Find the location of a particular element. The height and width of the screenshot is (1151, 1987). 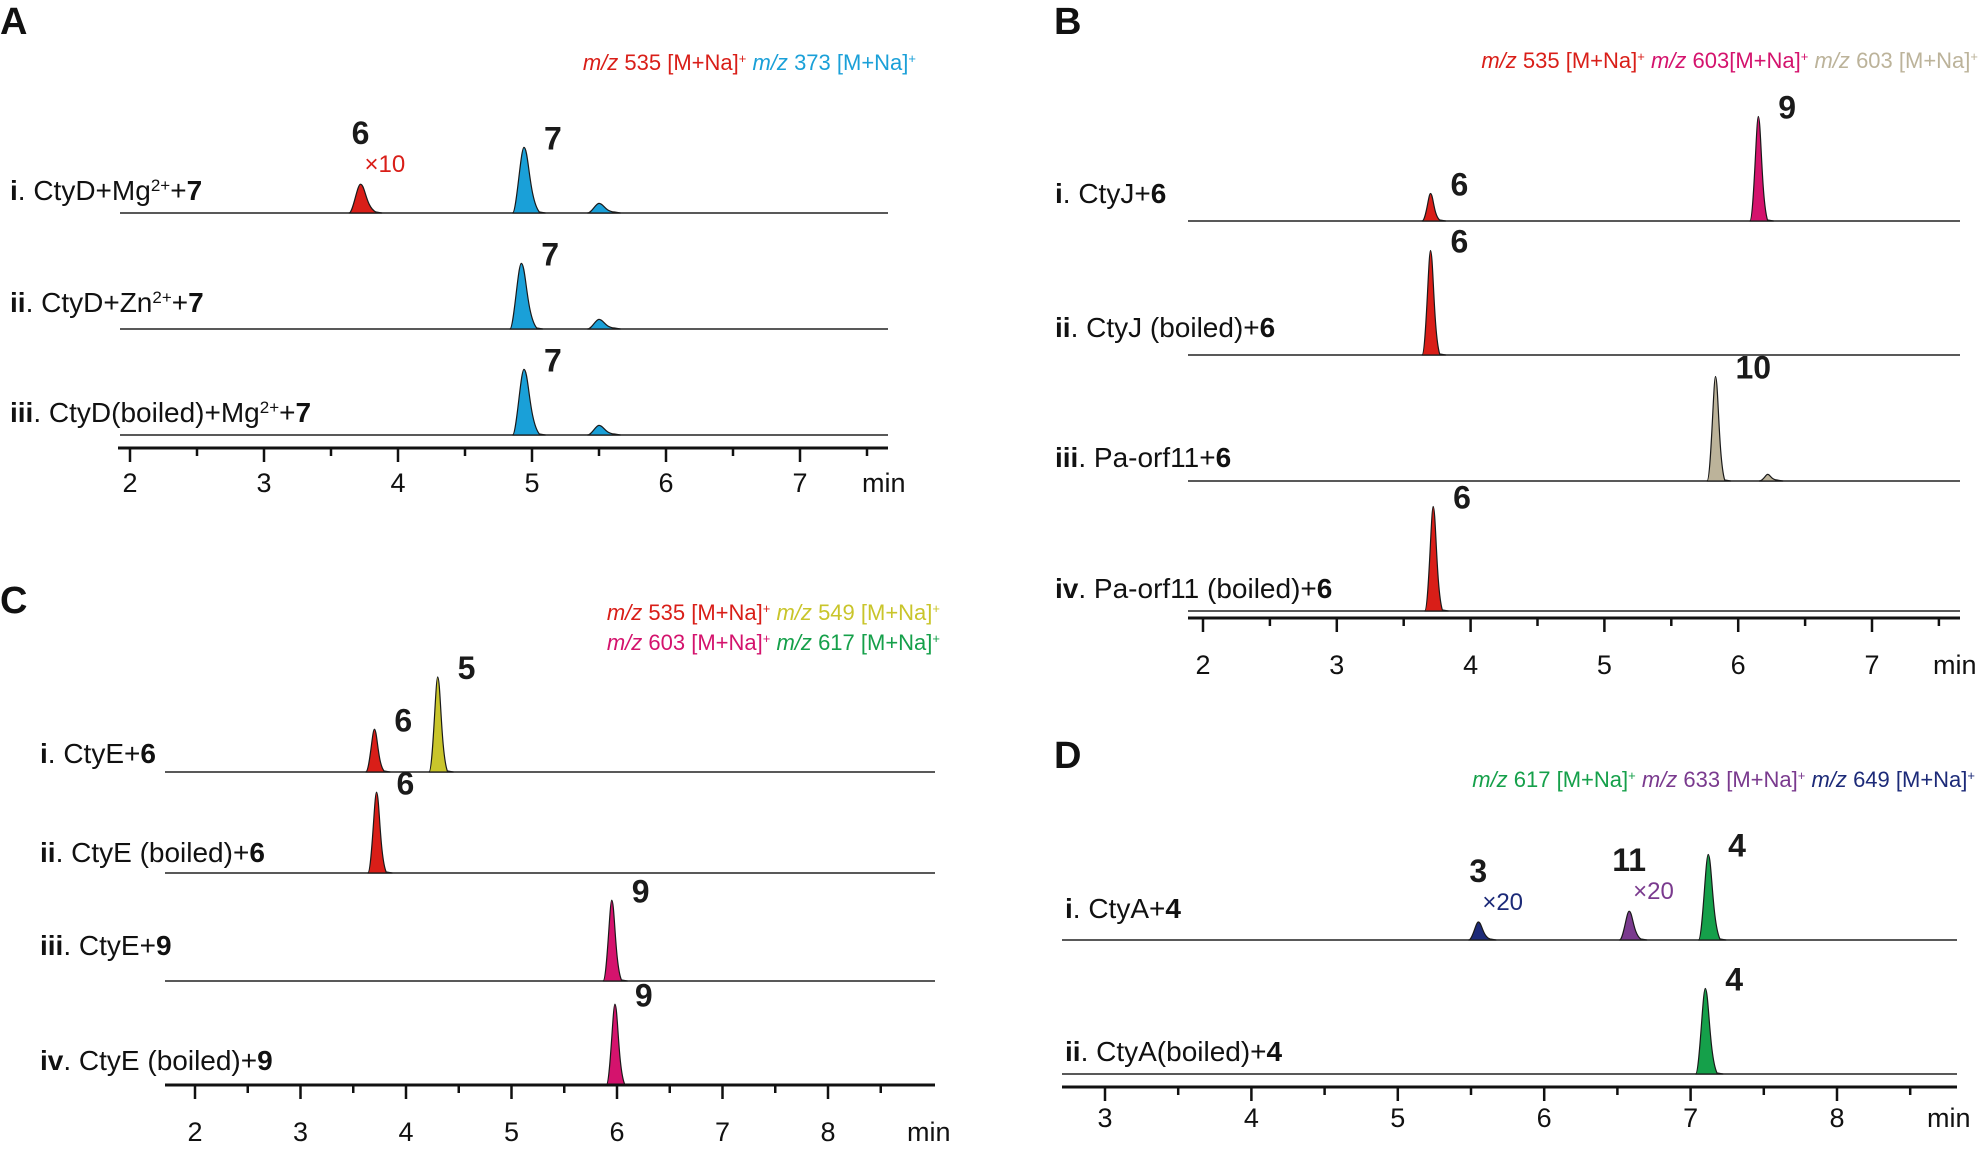

trace-label-part: . CtyJ (boiled)+ is located at coordinates (1165, 327).